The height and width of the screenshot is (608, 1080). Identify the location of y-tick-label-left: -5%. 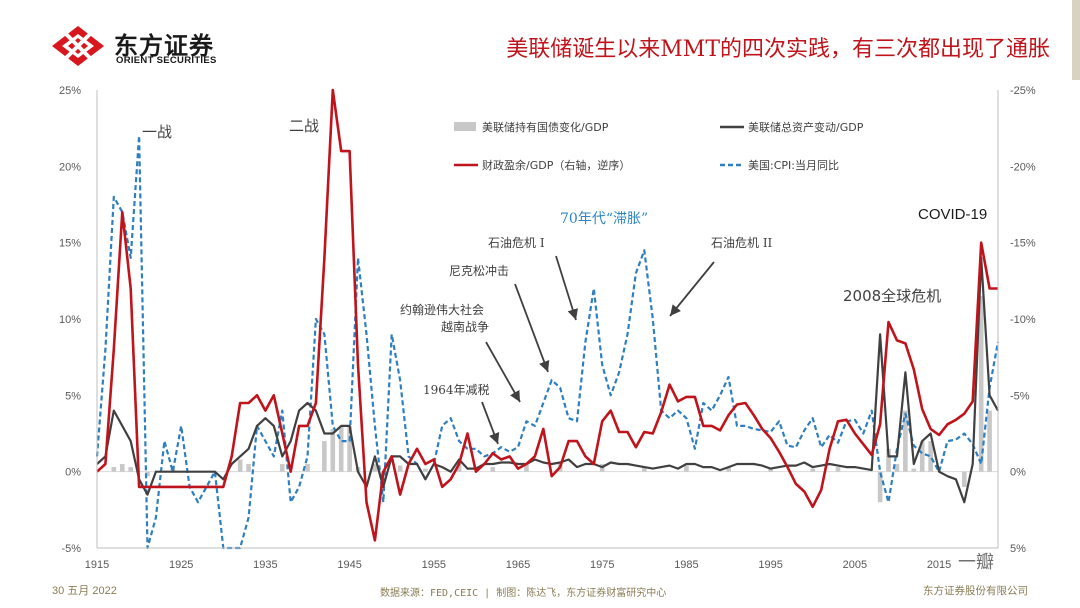
(71, 549).